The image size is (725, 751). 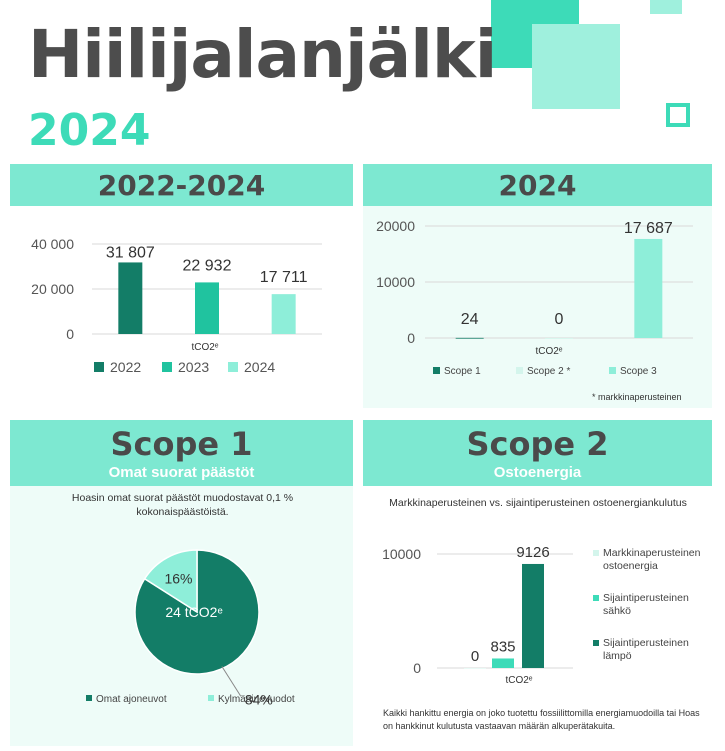 What do you see at coordinates (666, 7) in the screenshot?
I see `deco-square-small` at bounding box center [666, 7].